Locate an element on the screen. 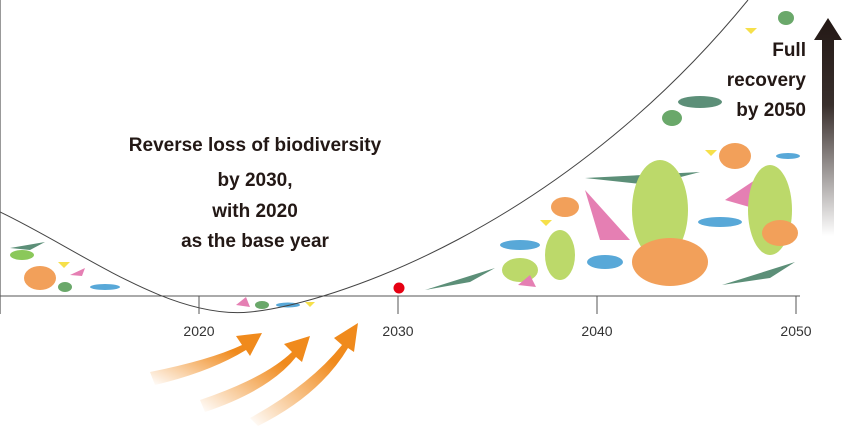 This screenshot has height=426, width=849. push-arrows is located at coordinates (254, 374).